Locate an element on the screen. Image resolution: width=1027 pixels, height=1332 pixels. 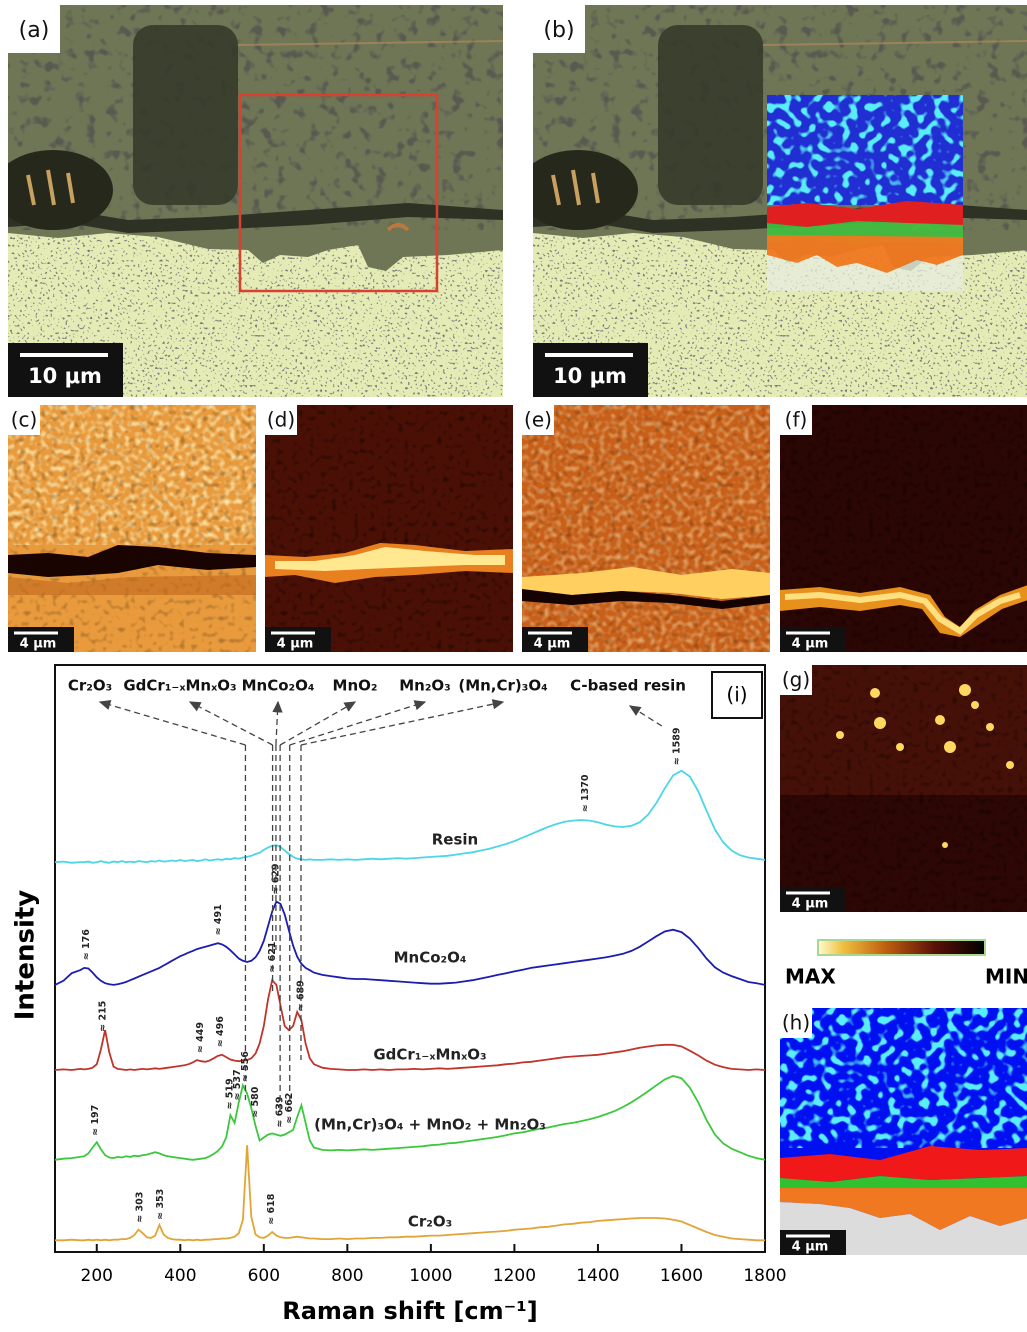
phase-label: GdCr₁₋ₓMnₓO₃ is located at coordinates (179, 686).